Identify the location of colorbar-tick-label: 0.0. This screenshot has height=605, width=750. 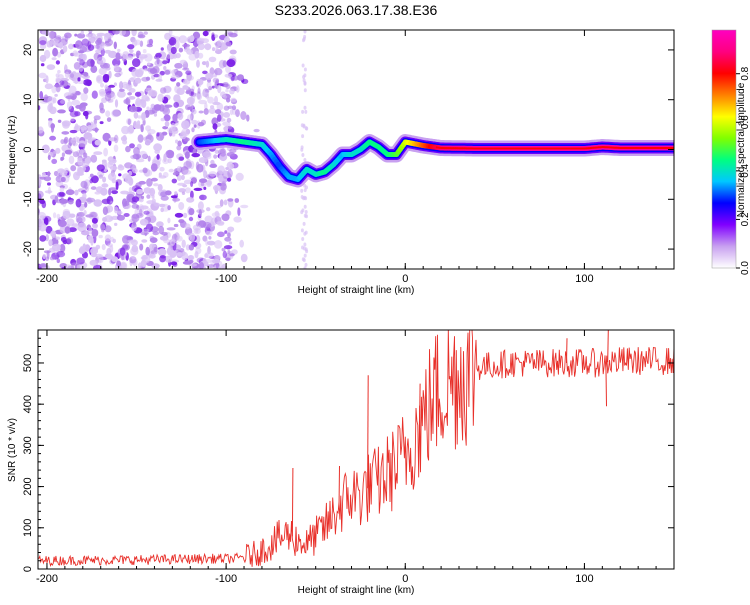
(745, 268).